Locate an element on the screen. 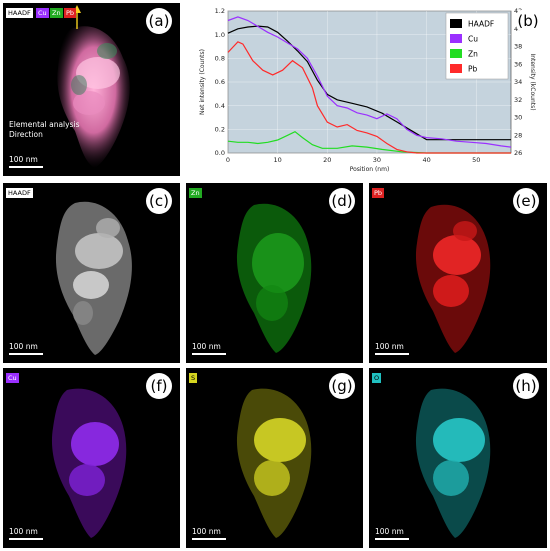 The height and width of the screenshot is (551, 550). tag-pb: Pb is located at coordinates (70, 13).